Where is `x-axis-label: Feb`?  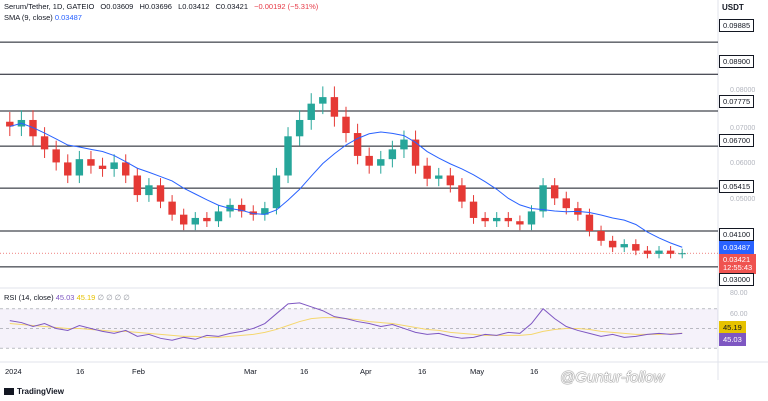 x-axis-label: Feb is located at coordinates (138, 371).